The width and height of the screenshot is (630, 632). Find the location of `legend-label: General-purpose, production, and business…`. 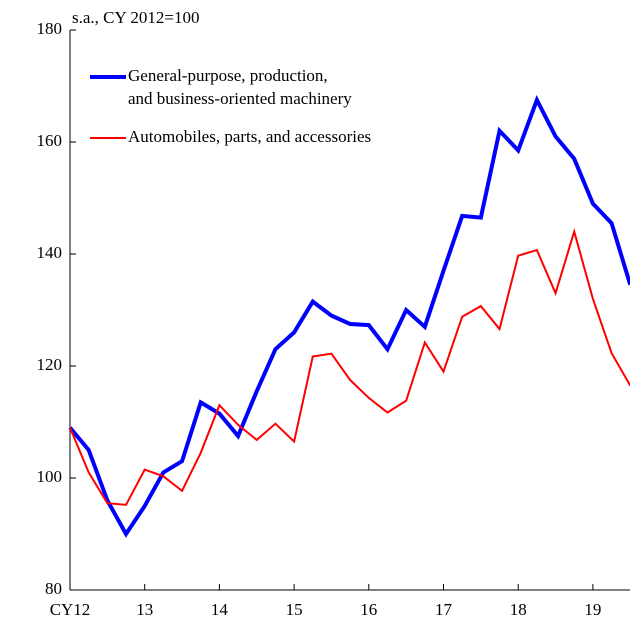

legend-label: General-purpose, production, and business… is located at coordinates (240, 87).